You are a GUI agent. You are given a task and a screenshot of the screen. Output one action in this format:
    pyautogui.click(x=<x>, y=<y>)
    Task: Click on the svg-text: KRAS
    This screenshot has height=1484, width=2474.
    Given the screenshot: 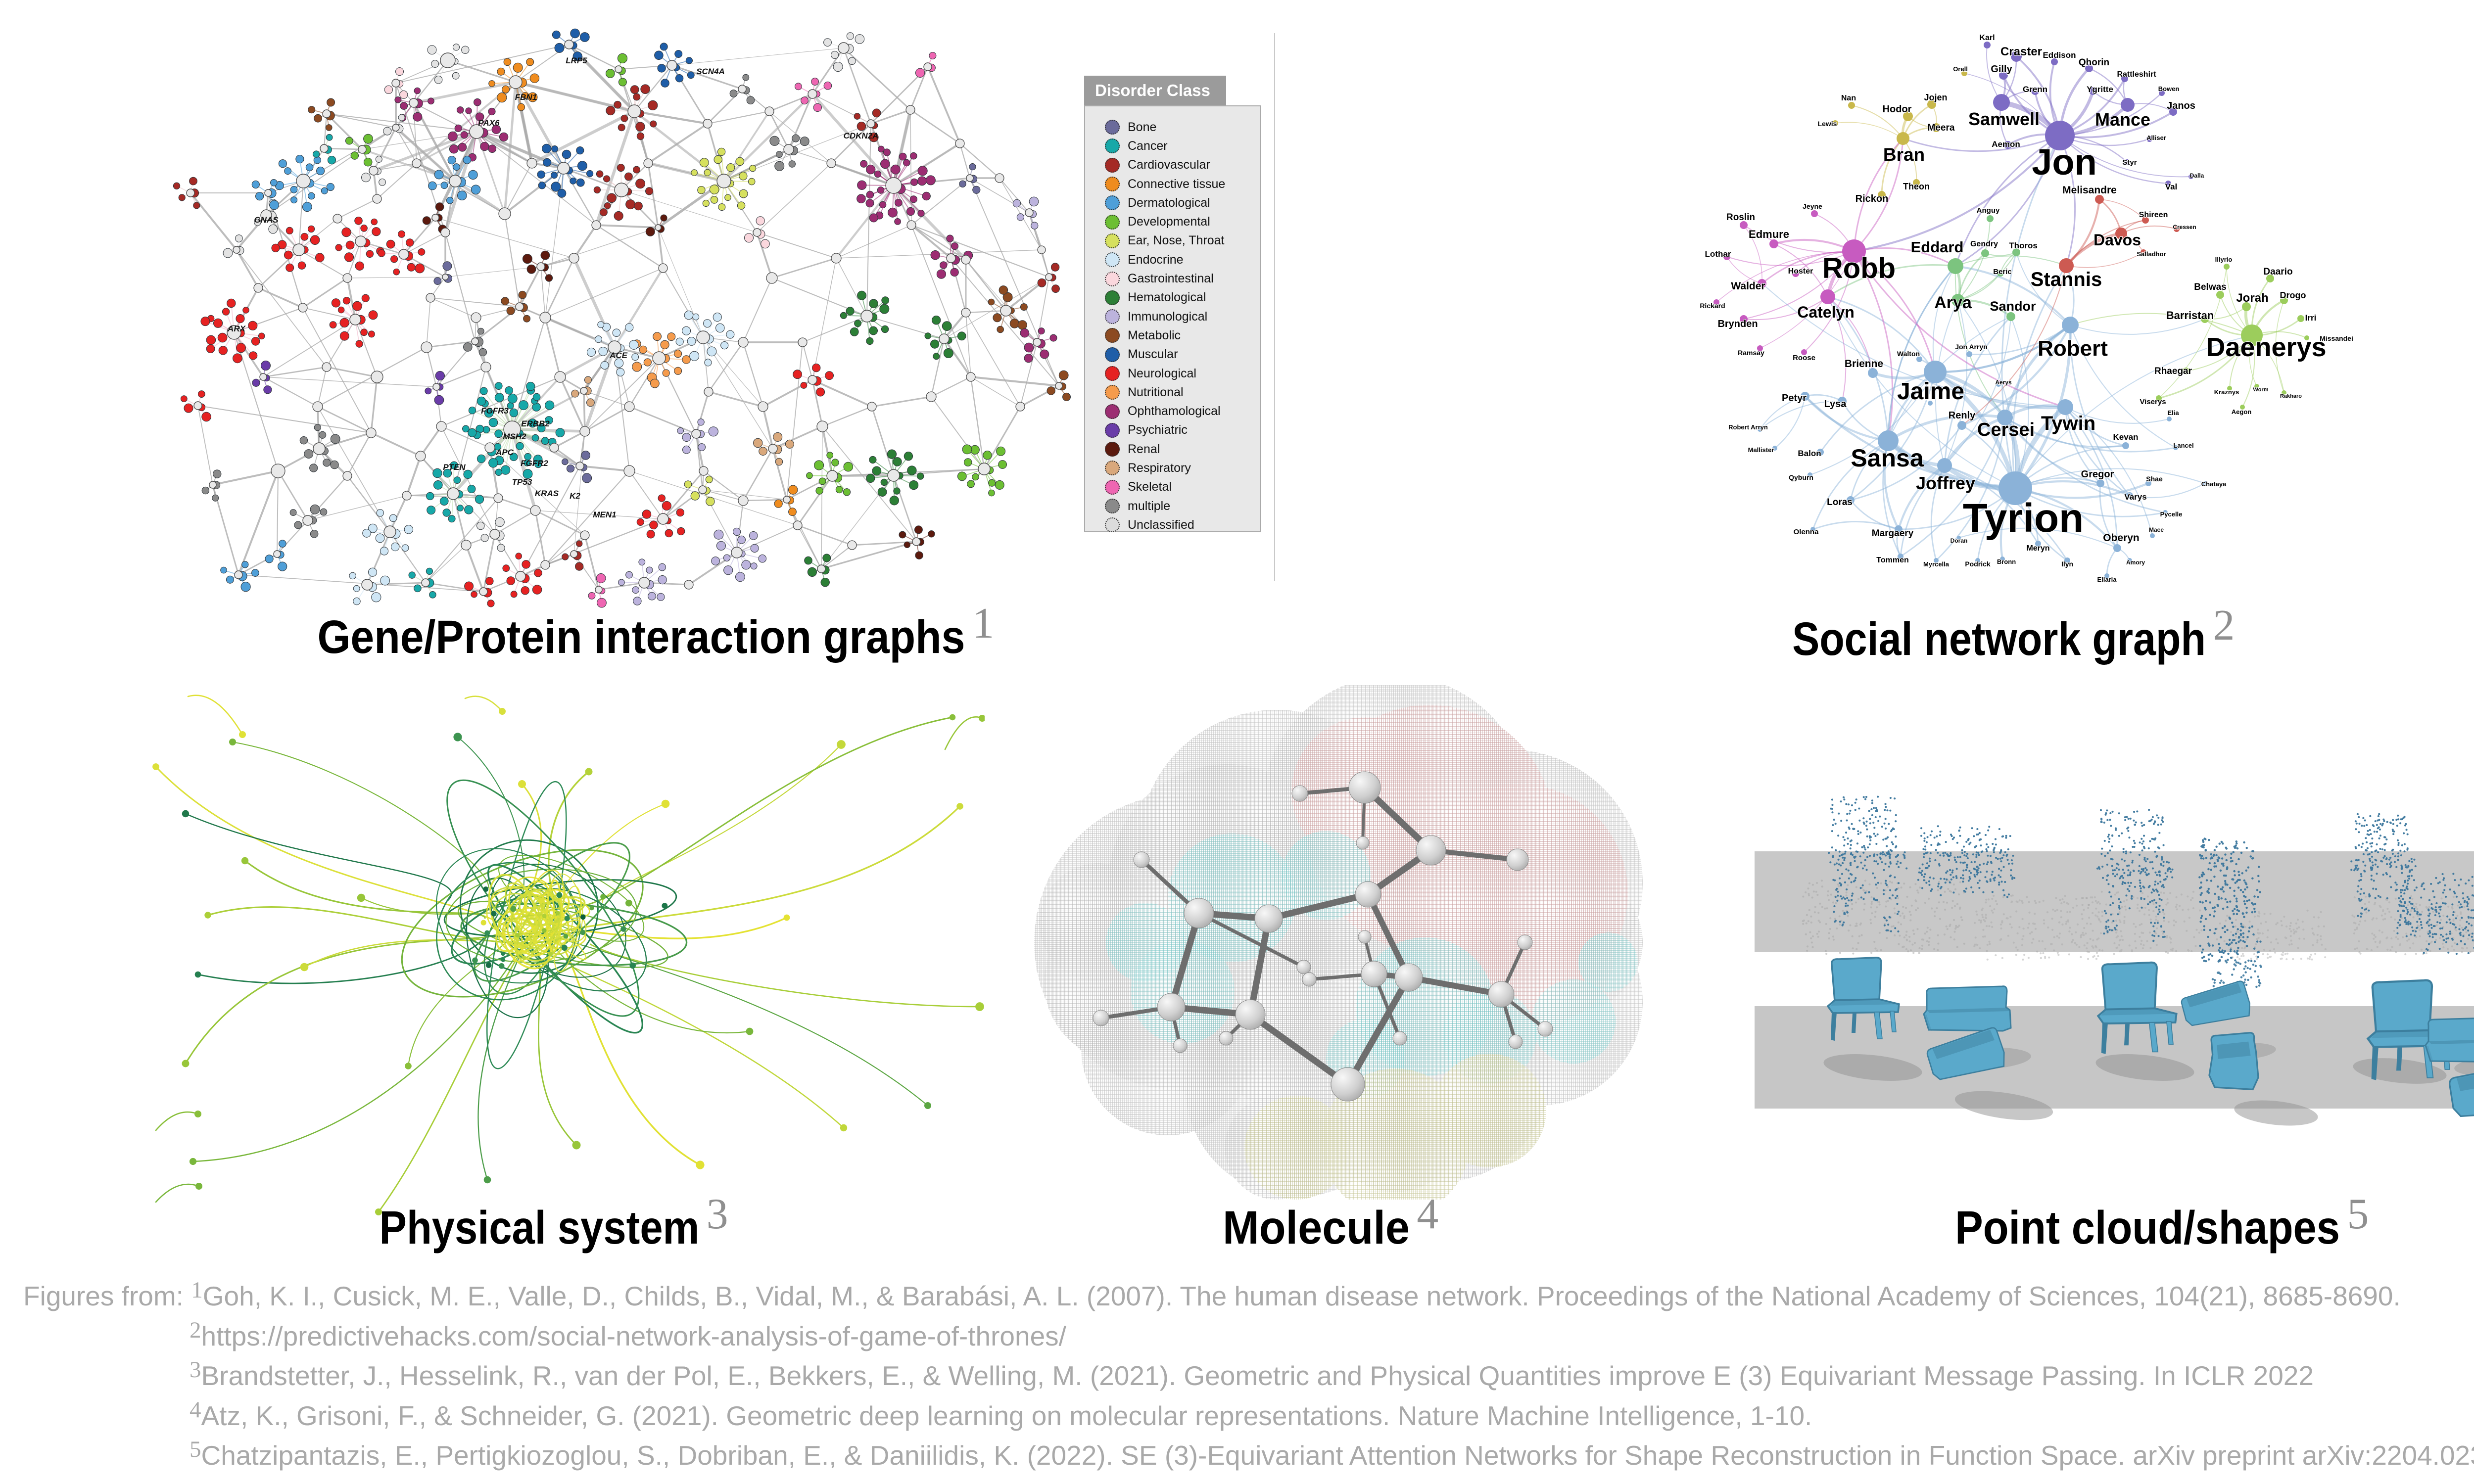 What is the action you would take?
    pyautogui.click(x=547, y=493)
    